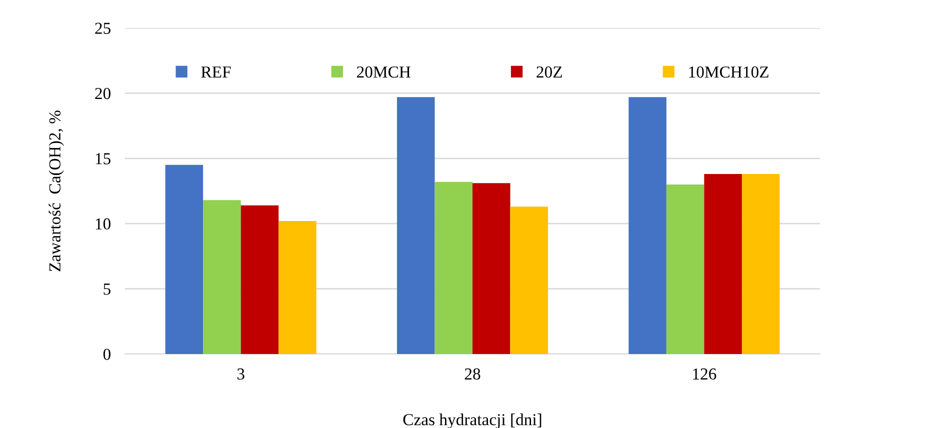  Describe the element at coordinates (56, 191) in the screenshot. I see `y-axis-title: Zawartość Ca(OH)2, %` at that location.